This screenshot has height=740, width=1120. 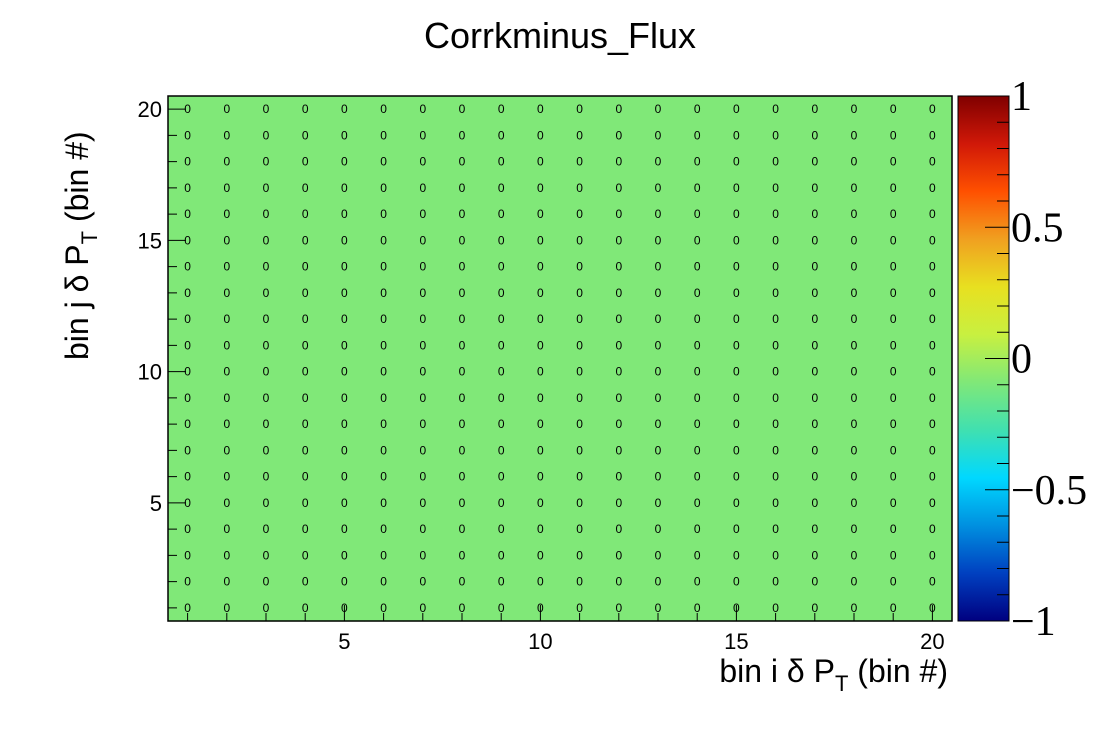 What do you see at coordinates (540, 641) in the screenshot?
I see `x-tick-label: 10` at bounding box center [540, 641].